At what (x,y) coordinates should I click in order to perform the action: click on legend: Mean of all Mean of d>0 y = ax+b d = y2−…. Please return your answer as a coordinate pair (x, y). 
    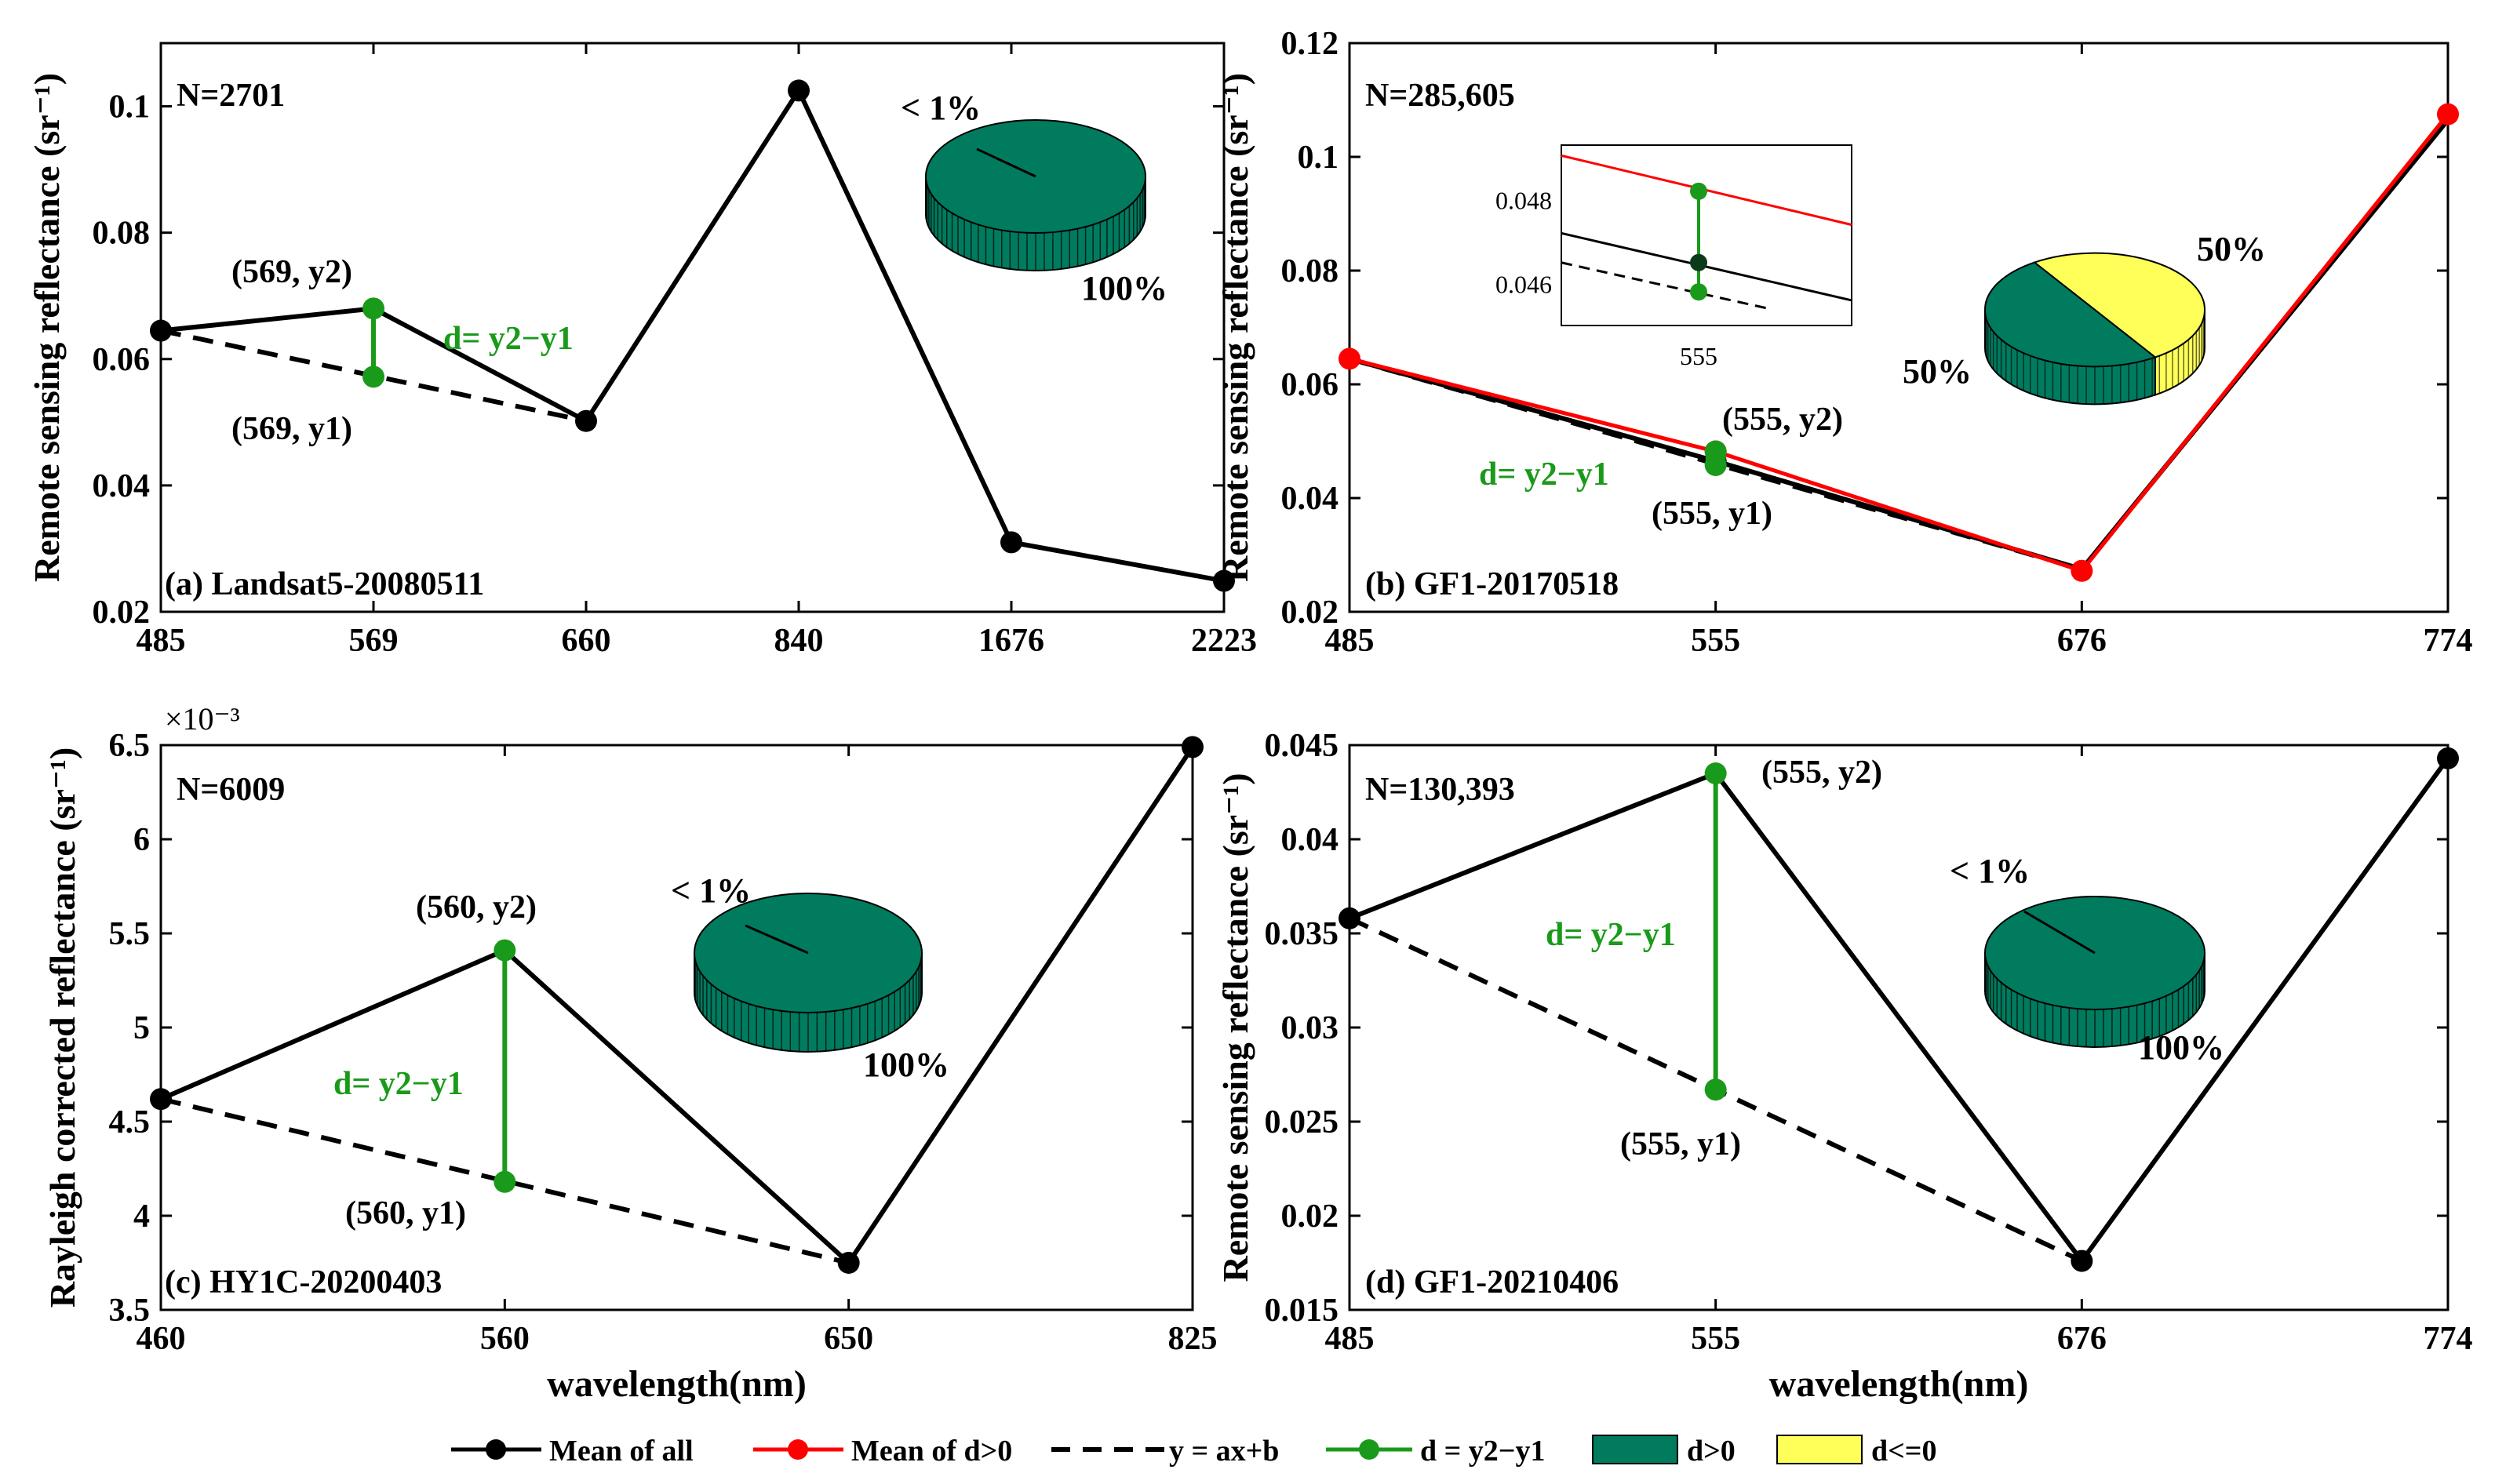
    Looking at the image, I should click on (1193, 1451).